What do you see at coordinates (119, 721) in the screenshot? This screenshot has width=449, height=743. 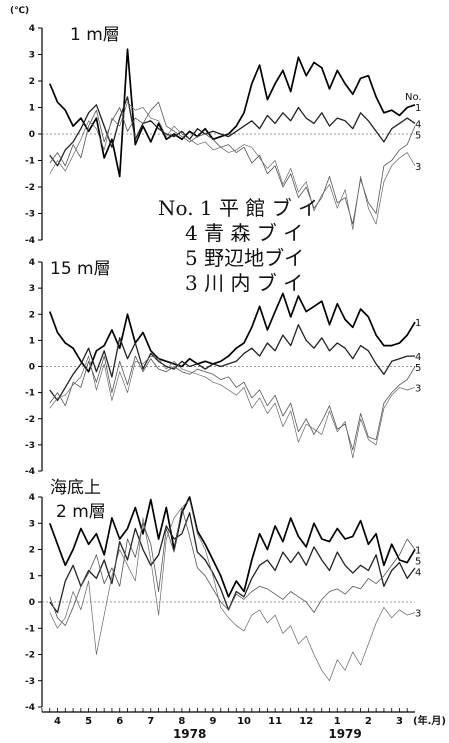 I see `x-tick-label: 6` at bounding box center [119, 721].